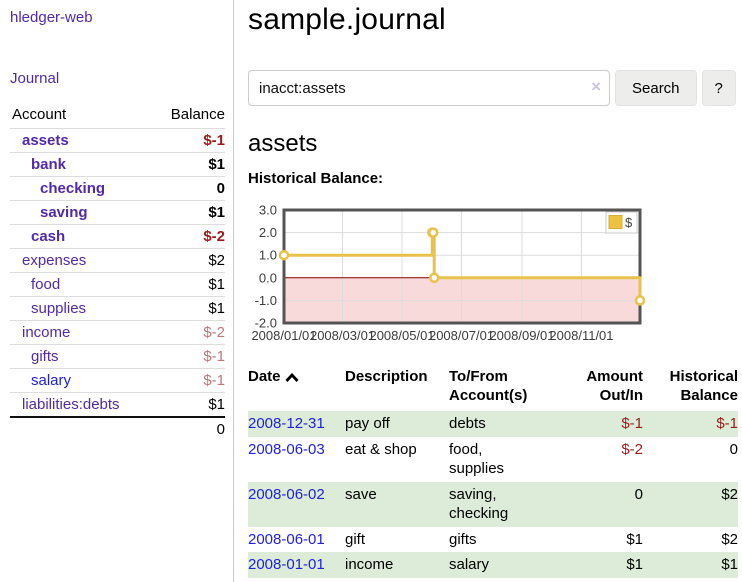 The image size is (742, 582). I want to click on register-header-balance: Historical Balance, so click(703, 386).